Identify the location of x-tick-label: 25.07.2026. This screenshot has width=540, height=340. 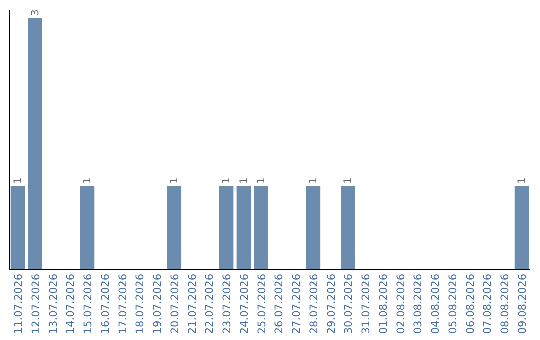
(262, 304).